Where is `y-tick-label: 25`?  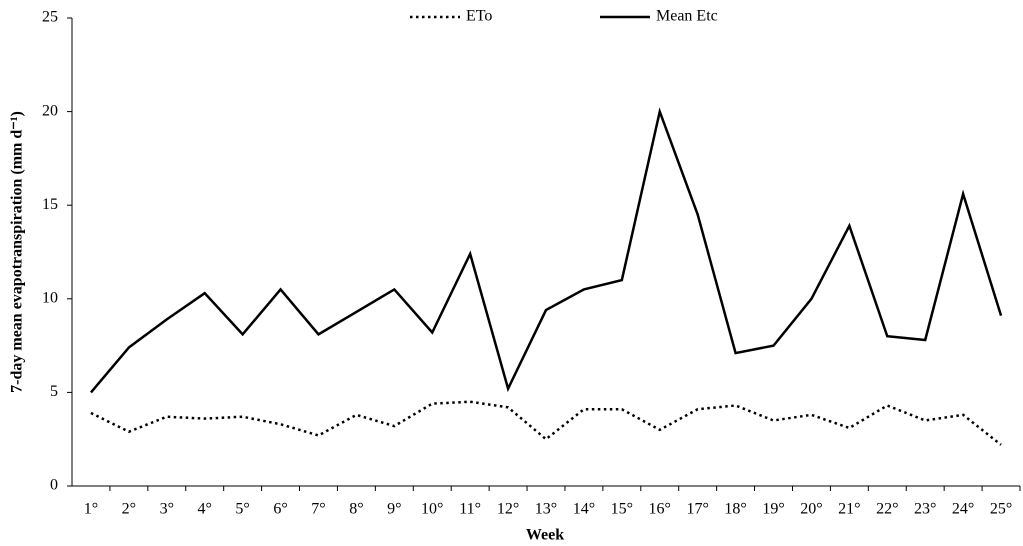
y-tick-label: 25 is located at coordinates (50, 17).